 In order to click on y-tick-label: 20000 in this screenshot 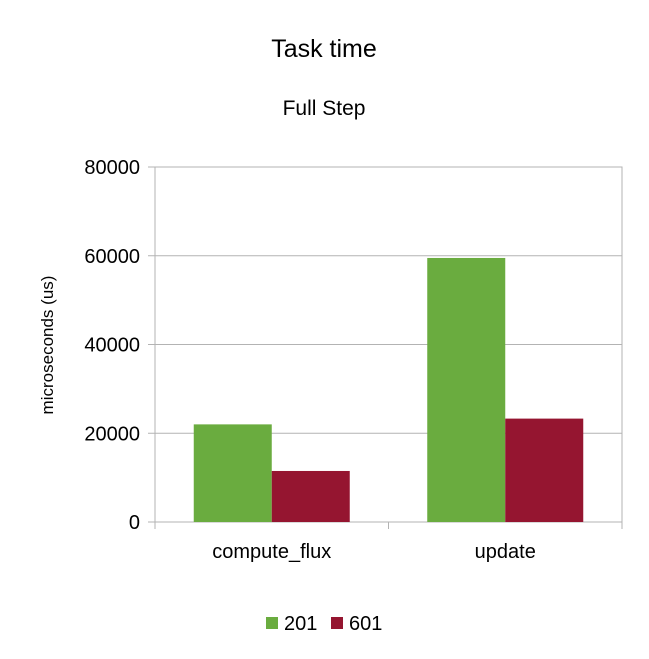, I will do `click(112, 434)`.